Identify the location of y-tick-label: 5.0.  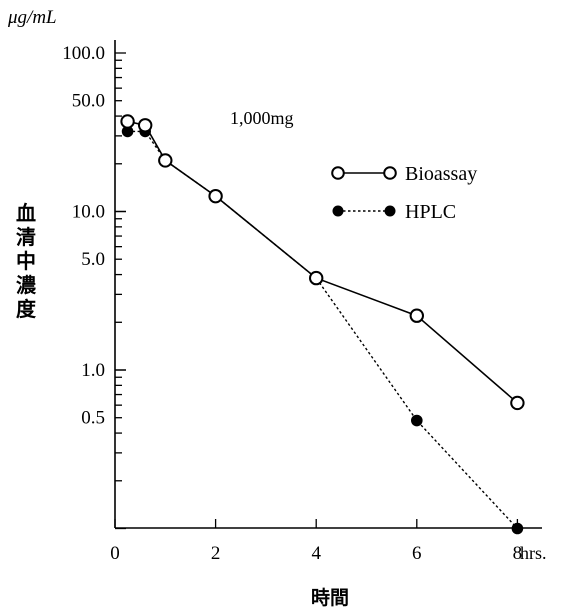
(93, 259).